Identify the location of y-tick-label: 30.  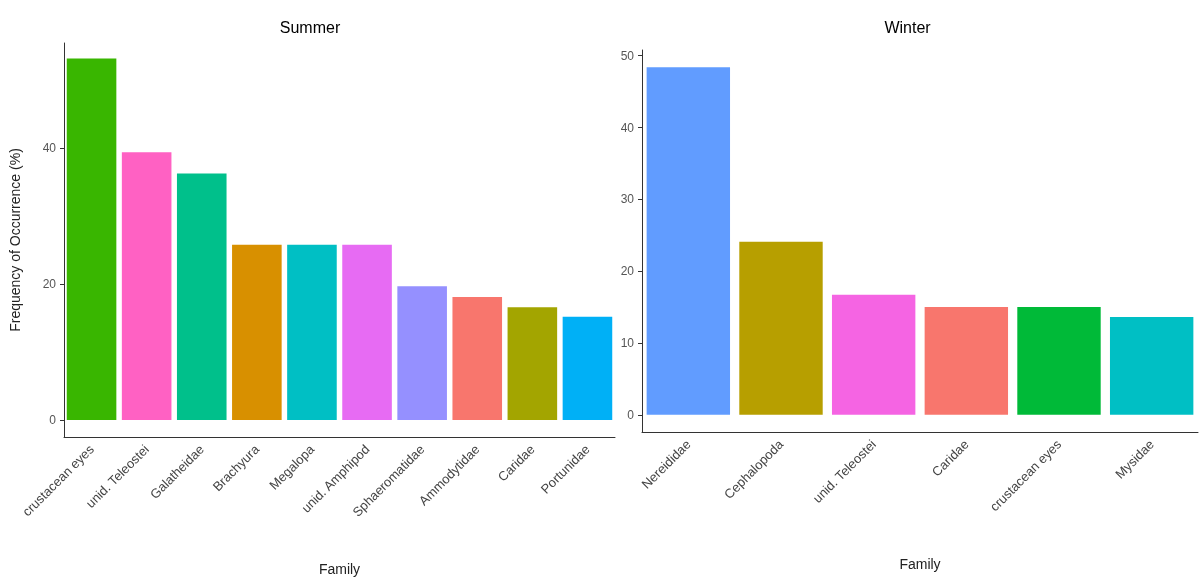
(627, 199).